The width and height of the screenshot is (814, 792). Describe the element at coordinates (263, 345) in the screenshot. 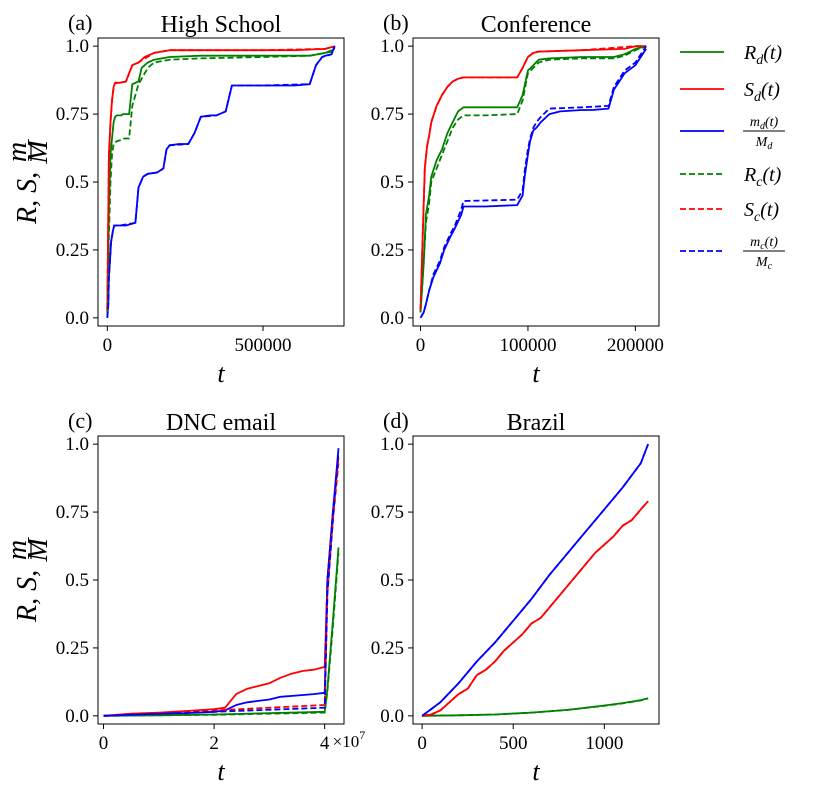

I see `x-tick-label: 500000` at that location.